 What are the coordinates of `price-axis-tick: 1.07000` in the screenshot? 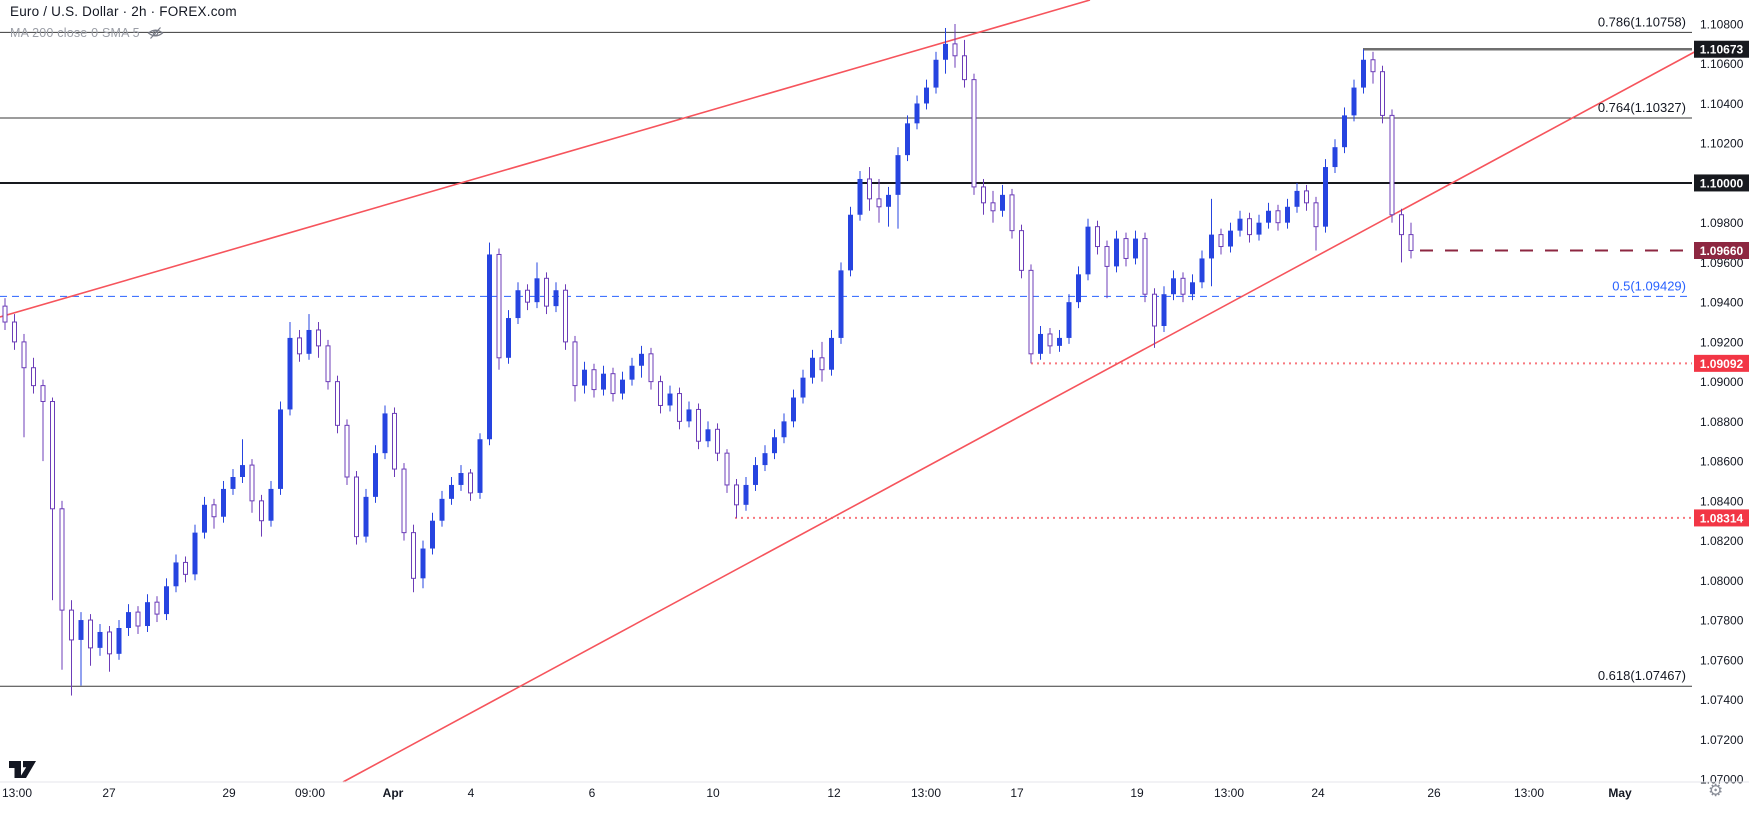 It's located at (1722, 780).